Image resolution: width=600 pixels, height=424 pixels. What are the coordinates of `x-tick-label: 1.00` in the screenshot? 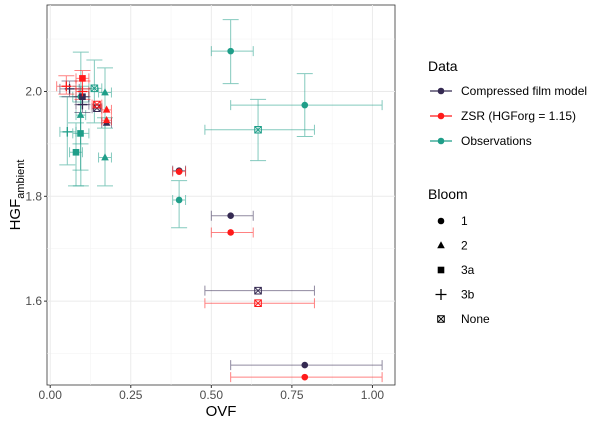 It's located at (373, 395).